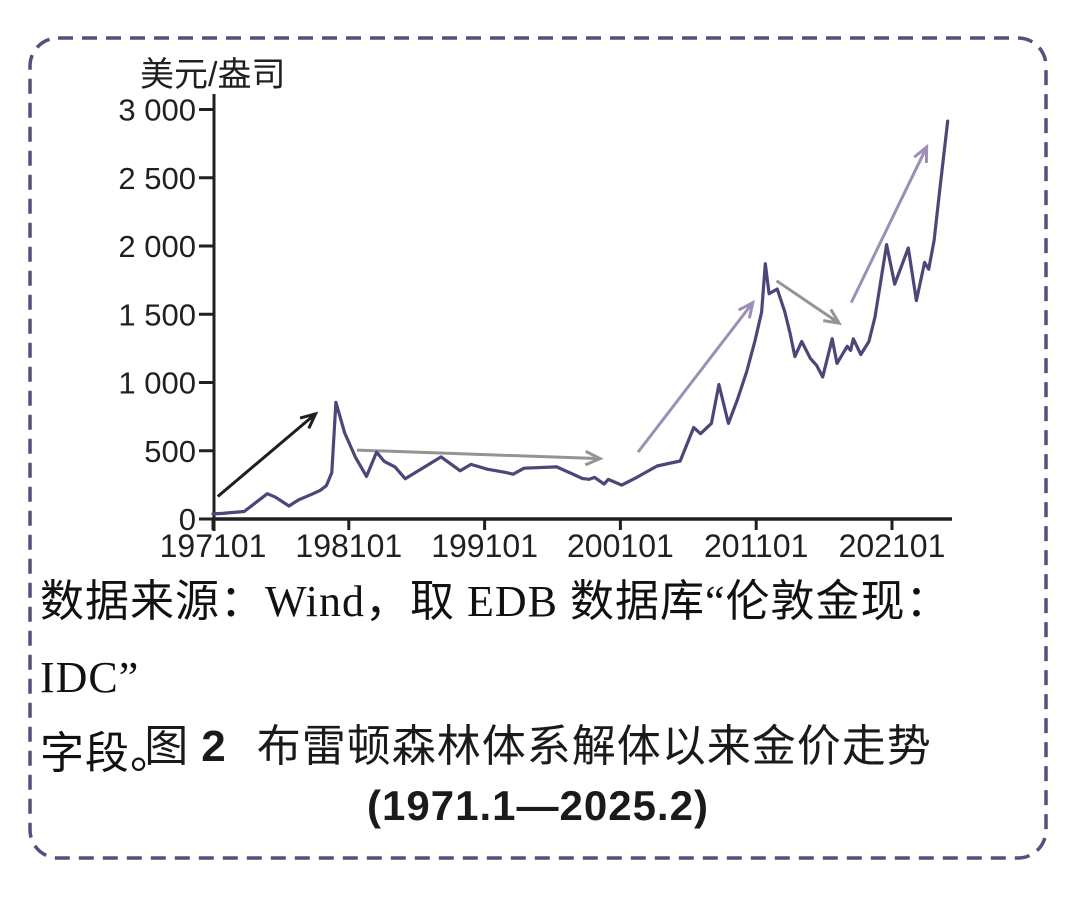  I want to click on source-note-line-1: 数据来源：Wind，取 EDB 数据库“伦敦金现：IDC”, so click(495, 639).